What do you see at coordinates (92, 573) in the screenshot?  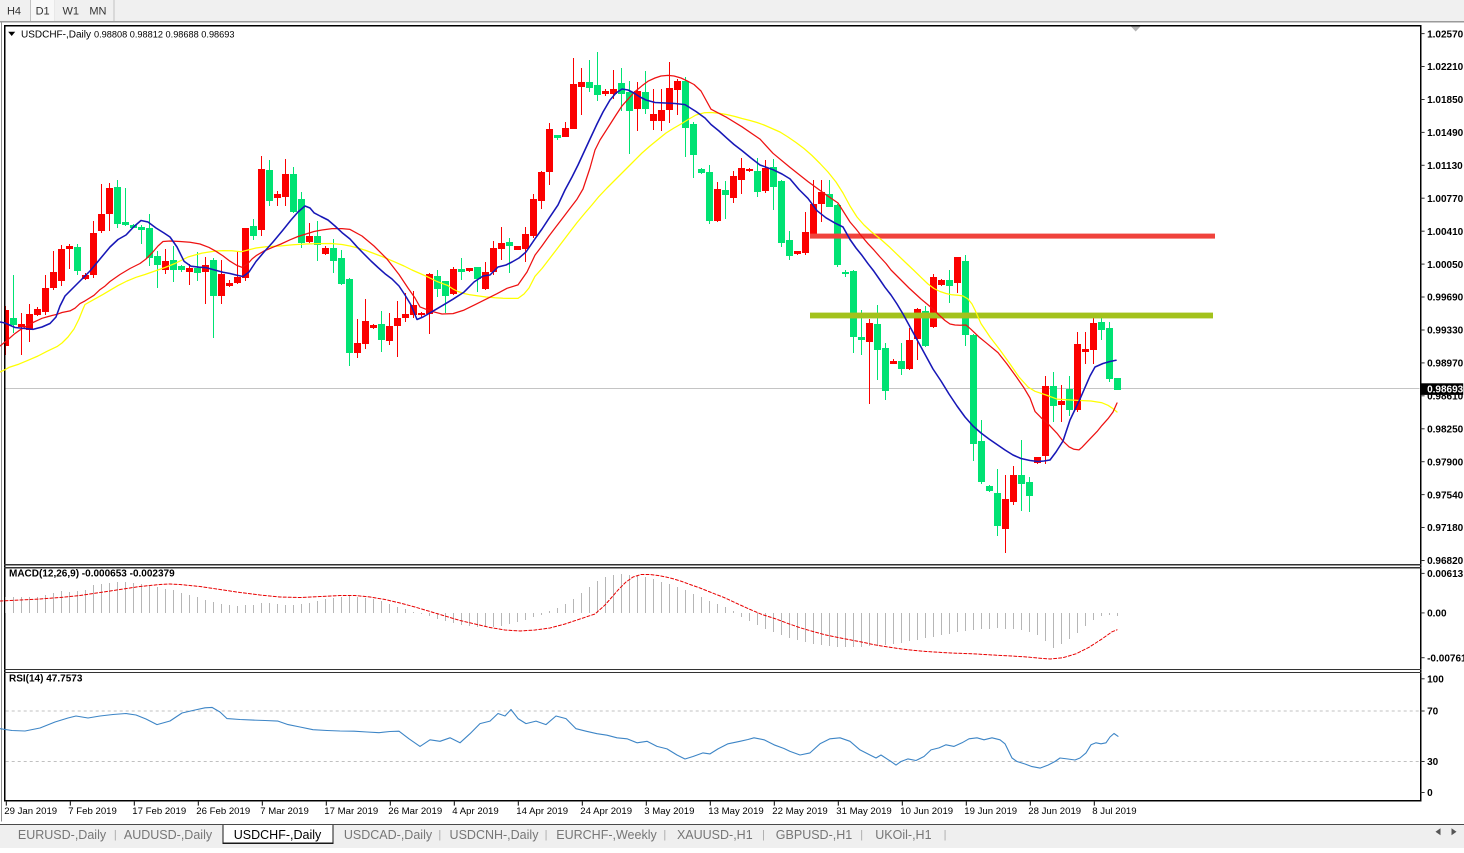 I see `svg-text:MACD(12,26,9) -0.000653 -0.002: MACD(12,26,9) -0.000653 -0.002379` at bounding box center [92, 573].